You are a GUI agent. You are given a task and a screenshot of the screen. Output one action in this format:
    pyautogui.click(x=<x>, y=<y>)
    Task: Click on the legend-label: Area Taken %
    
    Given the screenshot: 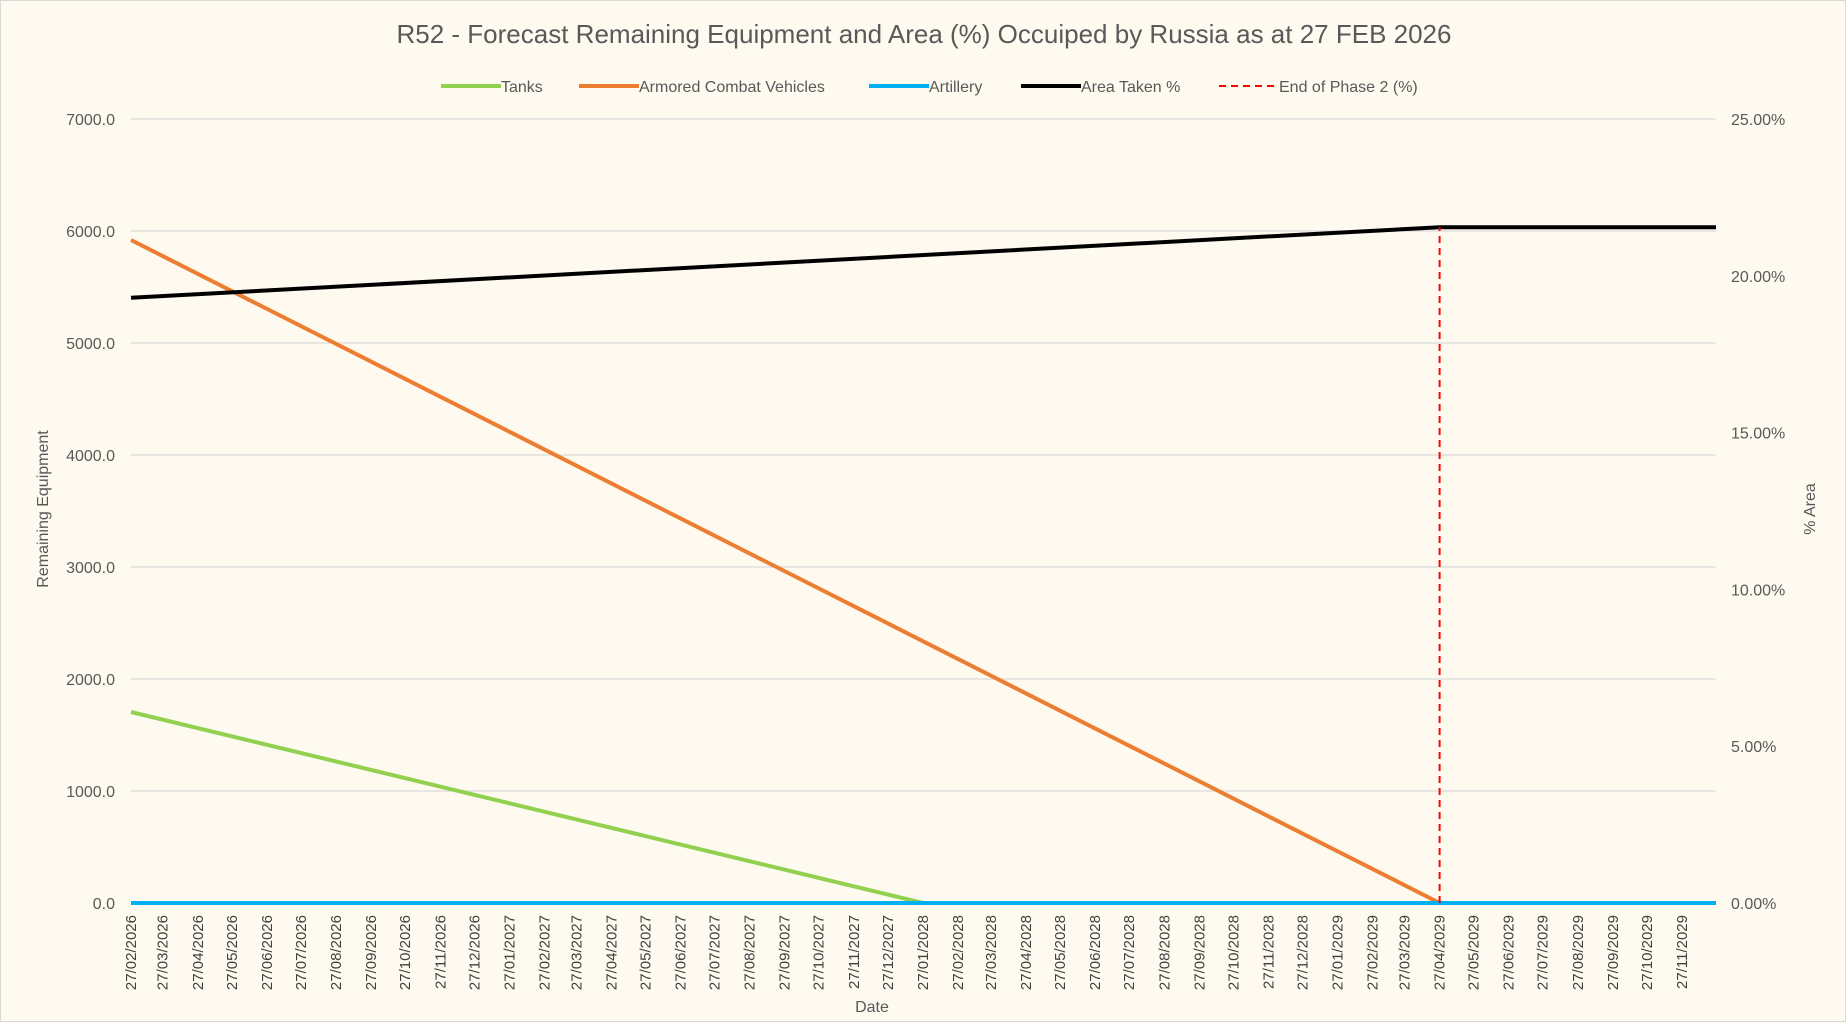 What is the action you would take?
    pyautogui.click(x=1130, y=87)
    